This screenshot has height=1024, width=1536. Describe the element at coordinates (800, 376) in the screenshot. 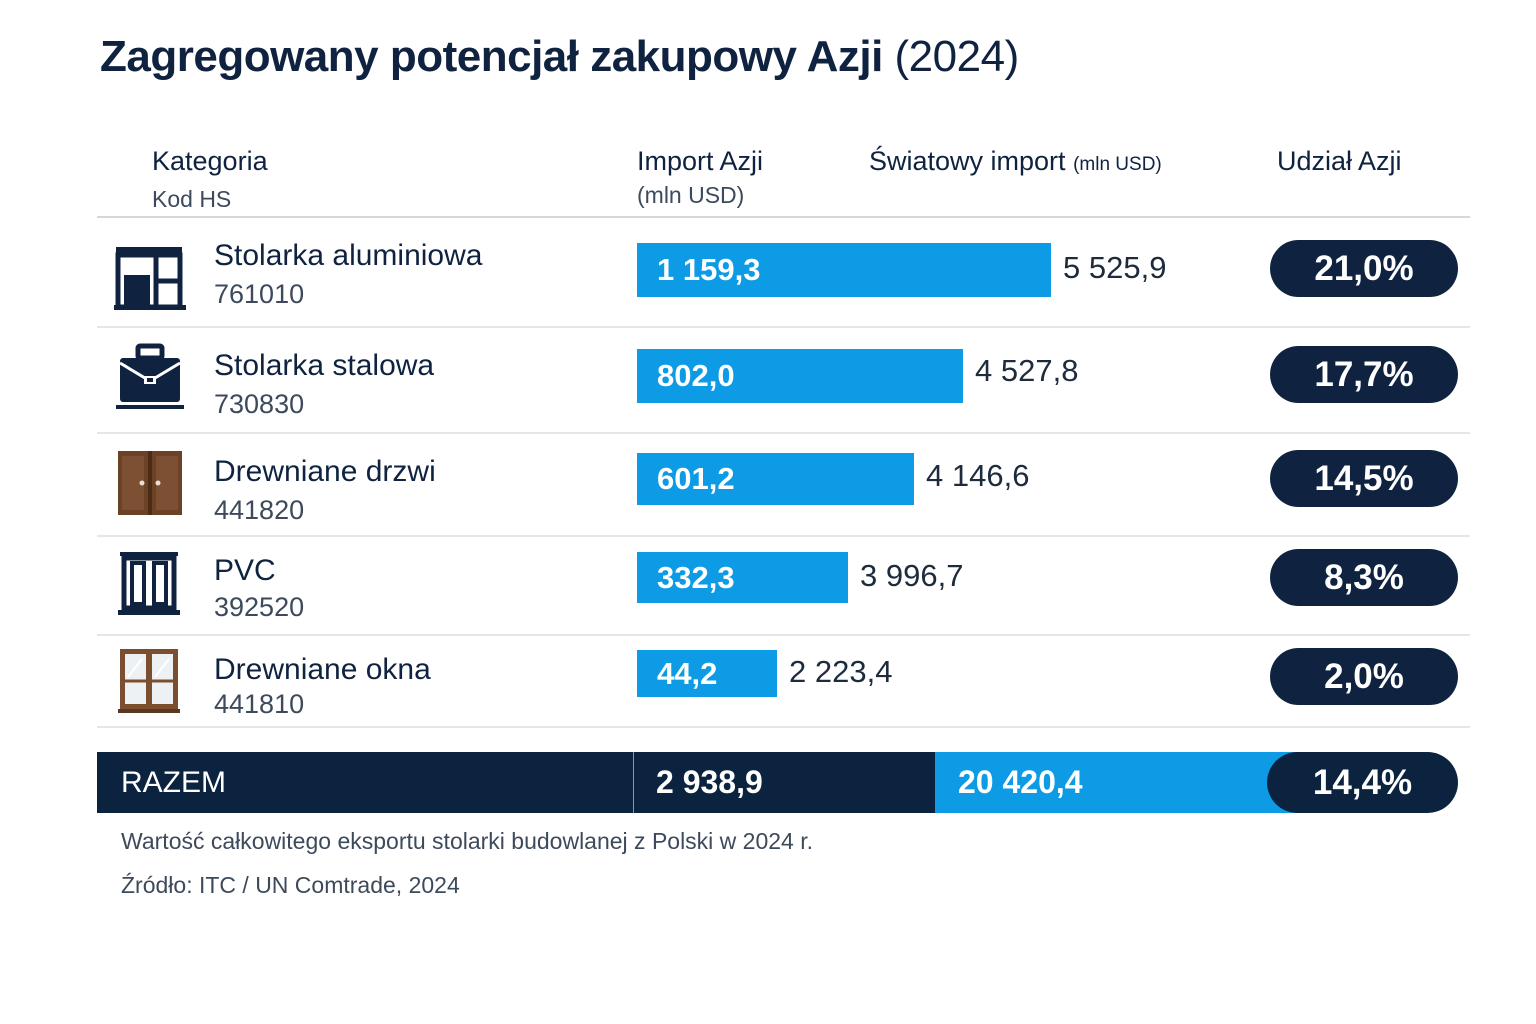

I see `import-bar: 802,0` at that location.